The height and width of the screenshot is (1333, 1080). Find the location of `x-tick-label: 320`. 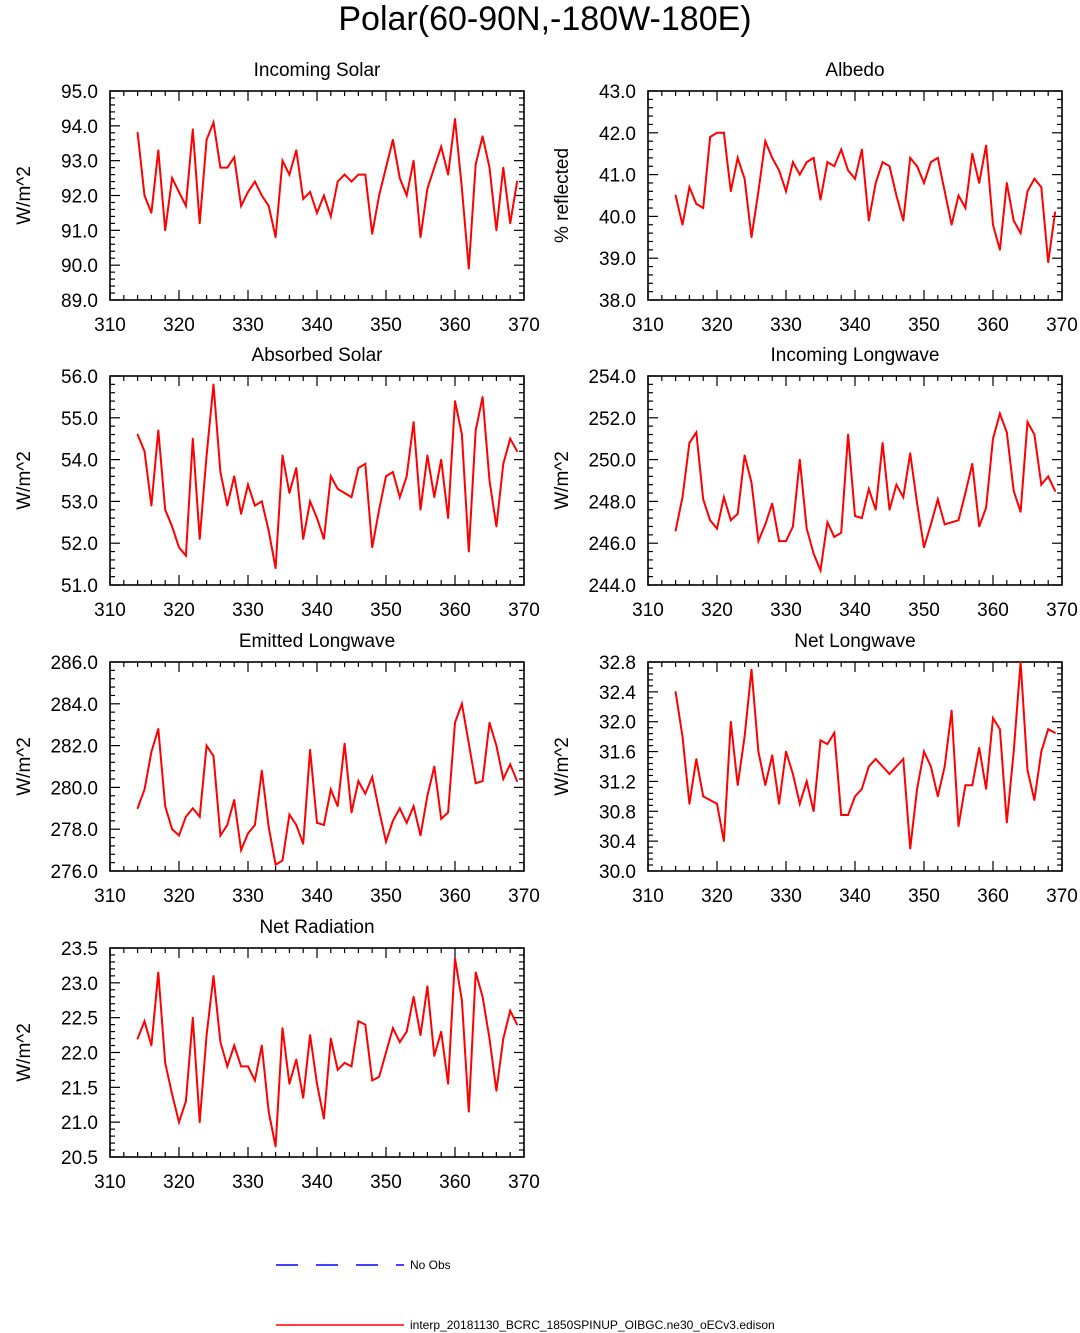

x-tick-label: 320 is located at coordinates (179, 896).